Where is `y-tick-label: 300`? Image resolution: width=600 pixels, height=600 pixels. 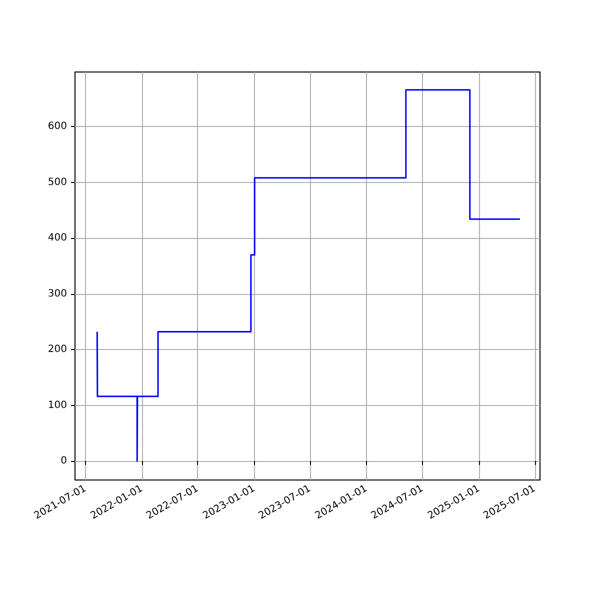
y-tick-label: 300 is located at coordinates (57, 294).